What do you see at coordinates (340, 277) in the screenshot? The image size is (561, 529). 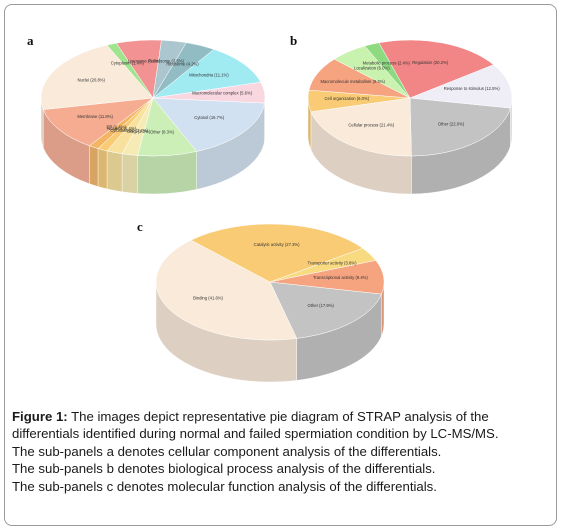 I see `pie-label-transcriptional-activity: Transcriptional activity (9.4%)` at bounding box center [340, 277].